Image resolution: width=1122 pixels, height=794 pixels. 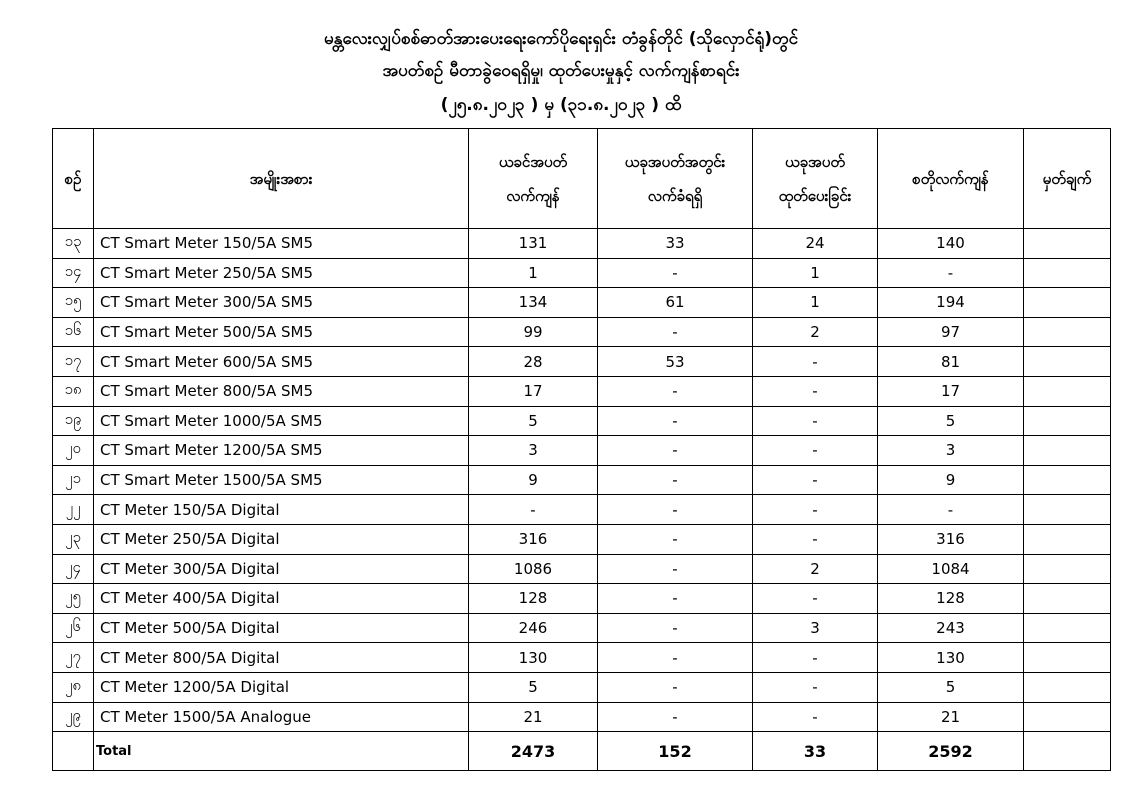 I want to click on row-no: ၁၆, so click(x=73, y=332).